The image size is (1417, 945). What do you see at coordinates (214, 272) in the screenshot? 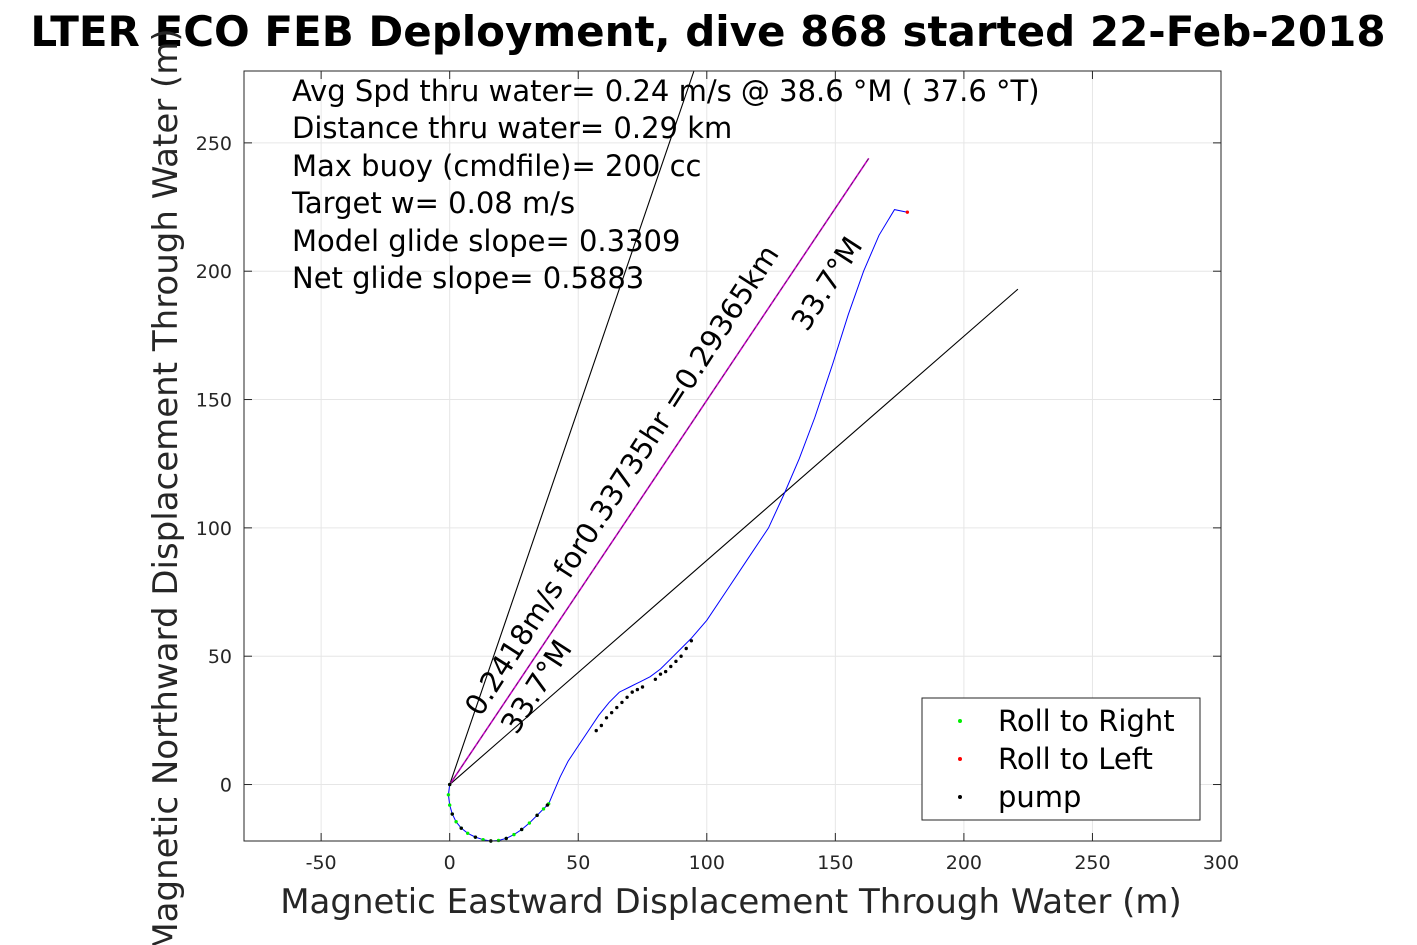
I see `y-tick-label: 200` at bounding box center [214, 272].